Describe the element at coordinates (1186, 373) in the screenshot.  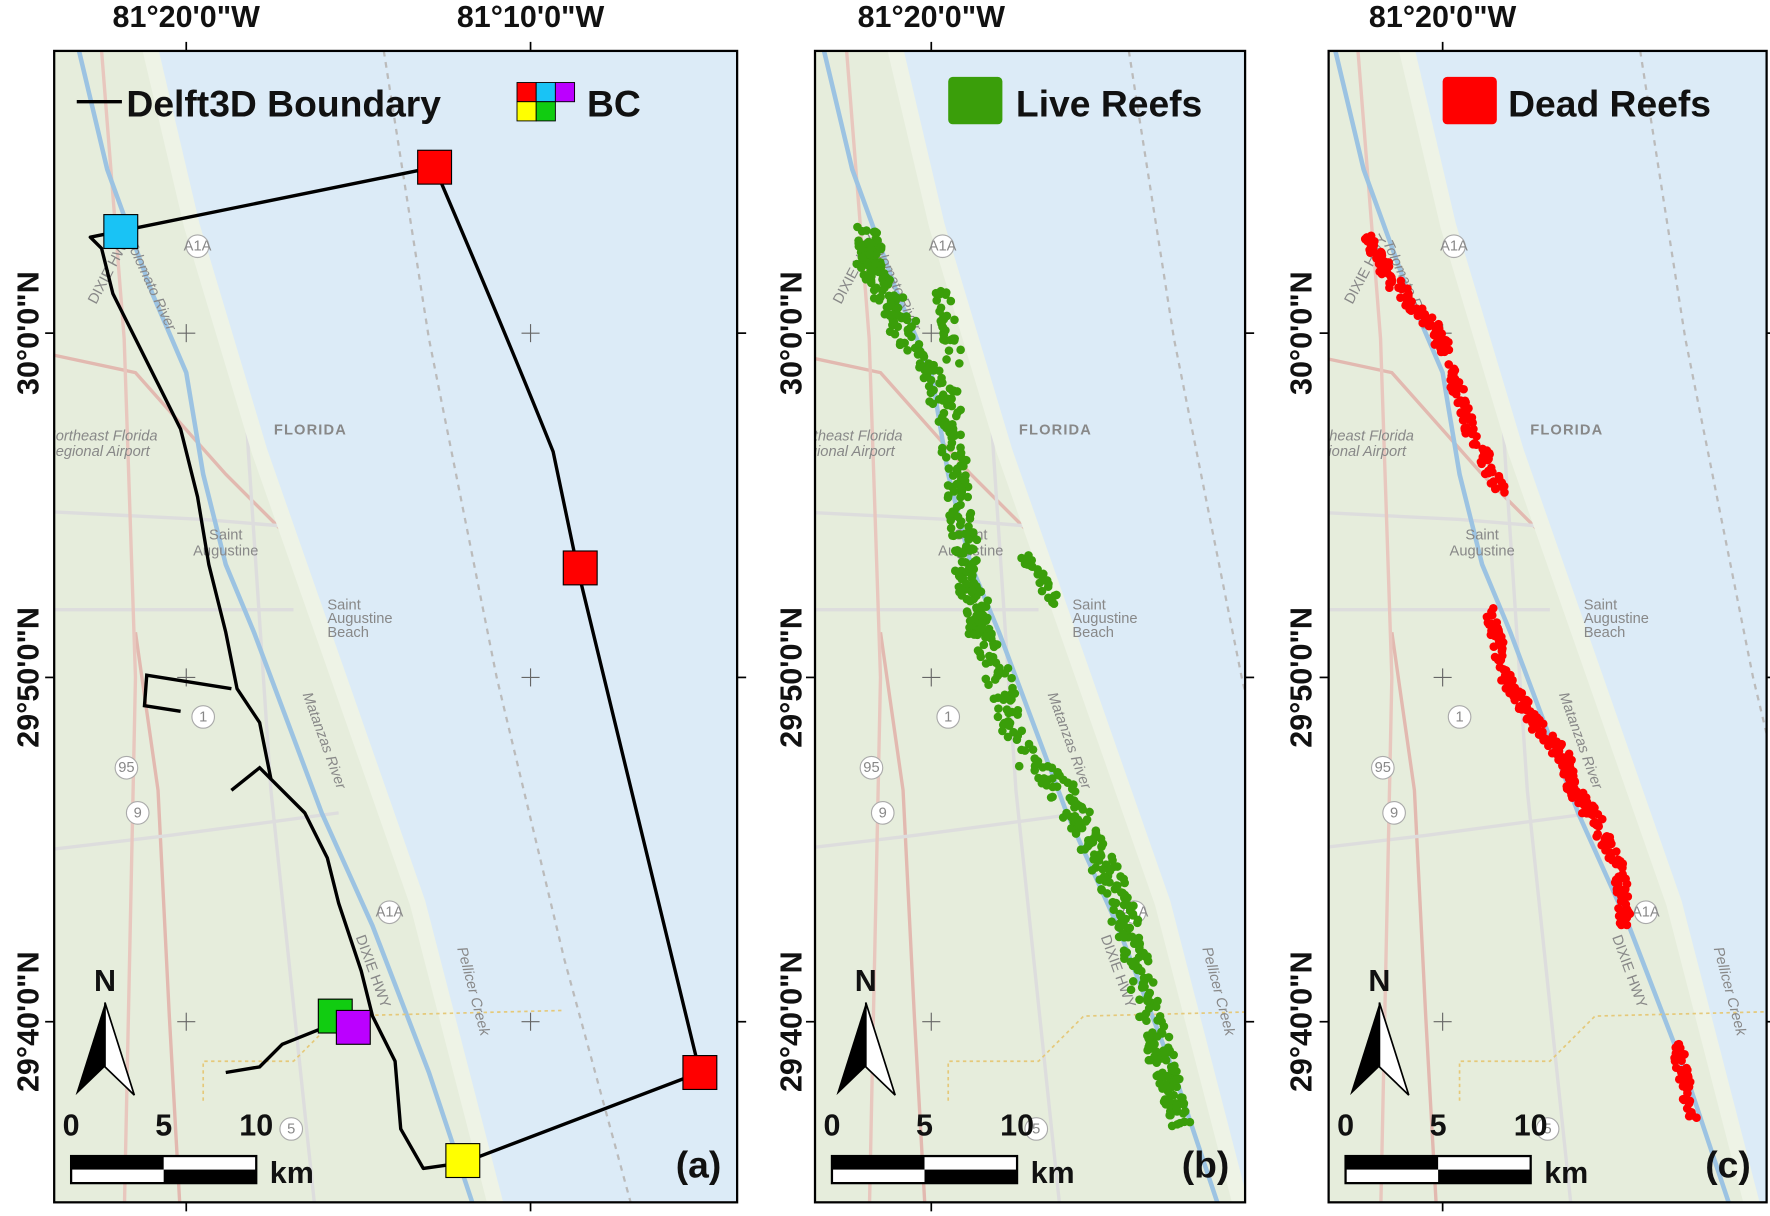
I see `offshore-line` at that location.